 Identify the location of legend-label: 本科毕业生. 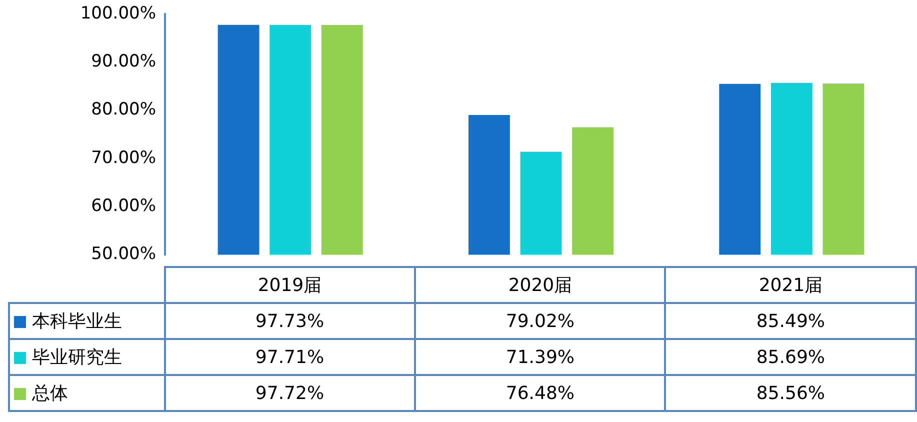
(86, 321).